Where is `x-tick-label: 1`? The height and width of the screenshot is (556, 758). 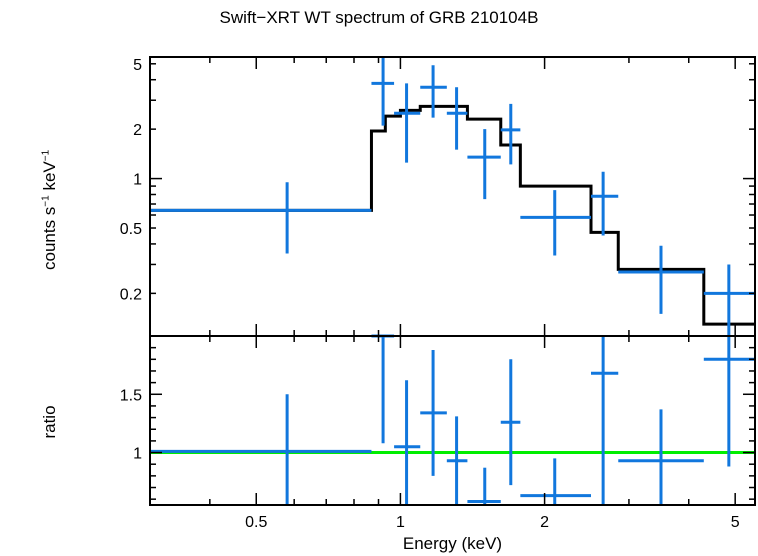 x-tick-label: 1 is located at coordinates (400, 522).